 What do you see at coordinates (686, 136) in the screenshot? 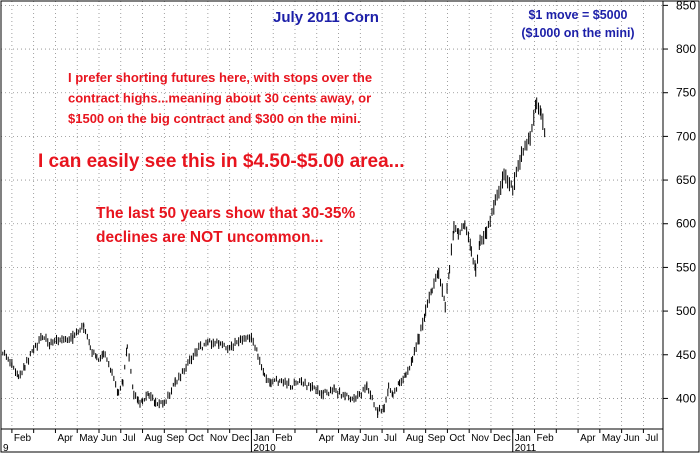
I see `y-tick-label: 700` at bounding box center [686, 136].